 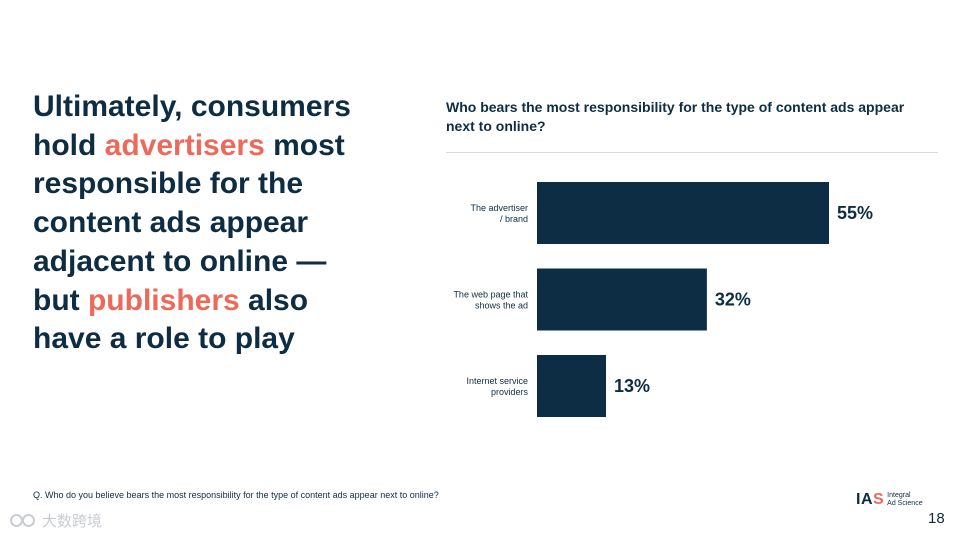 I want to click on ias-logo: IAS Integral Ad Science, so click(x=889, y=500).